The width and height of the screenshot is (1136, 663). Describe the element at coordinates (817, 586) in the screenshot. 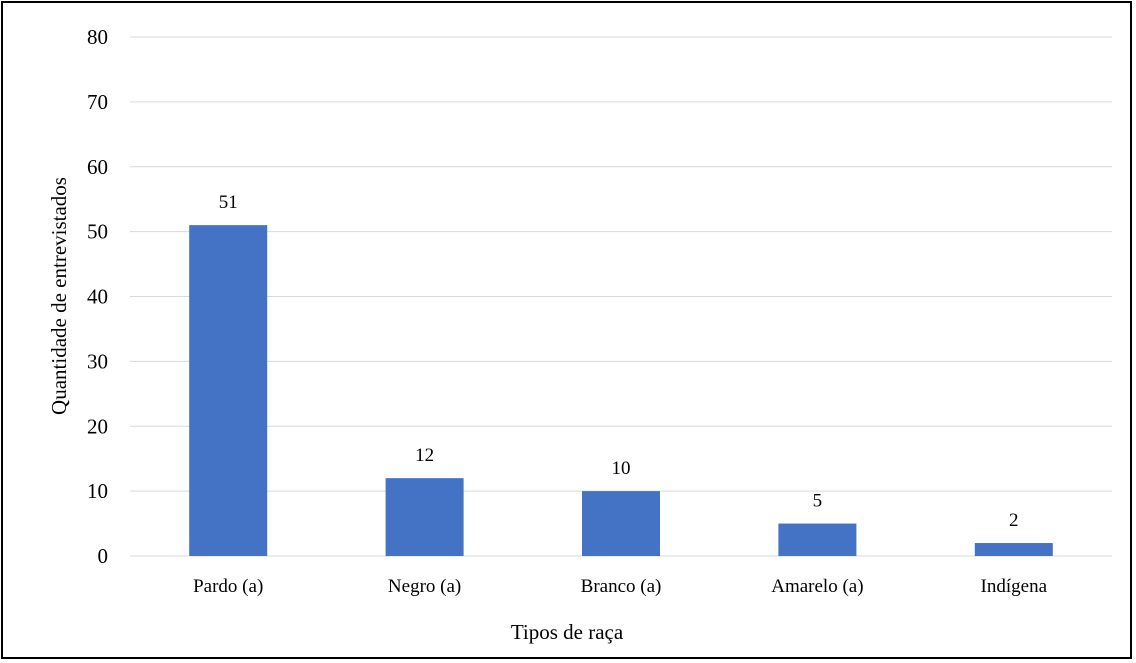

I see `x-tick-label: Amarelo (a)` at that location.